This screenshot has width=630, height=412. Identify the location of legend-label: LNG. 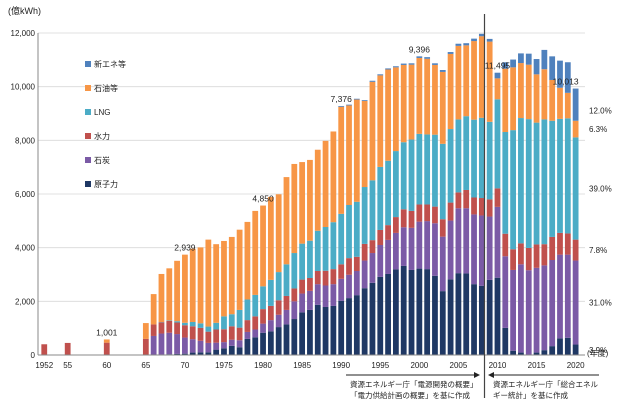
(102, 112).